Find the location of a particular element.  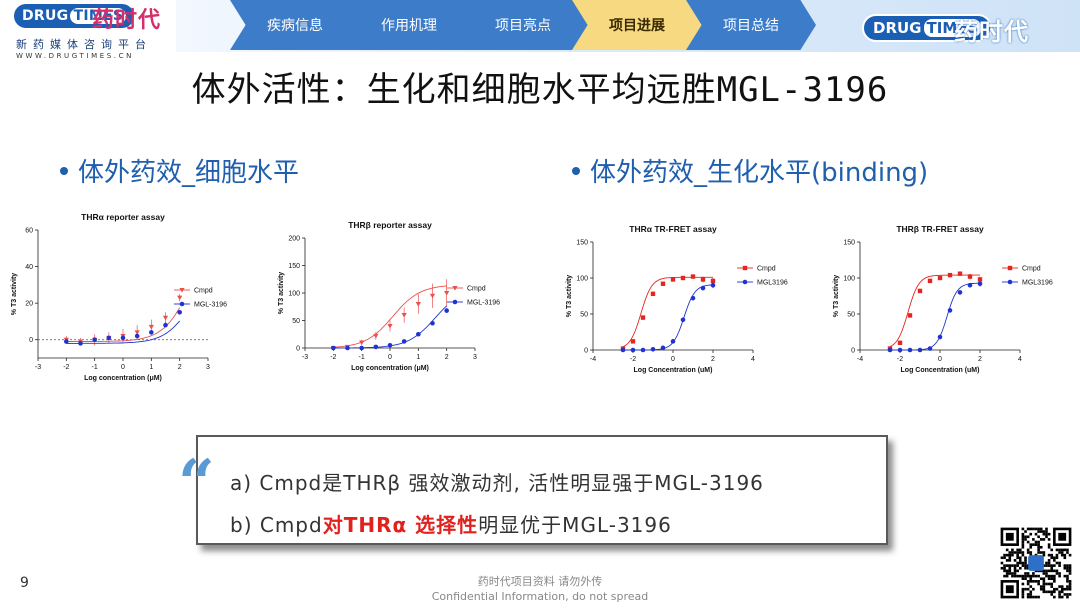

conclusion-box is located at coordinates (542, 490).